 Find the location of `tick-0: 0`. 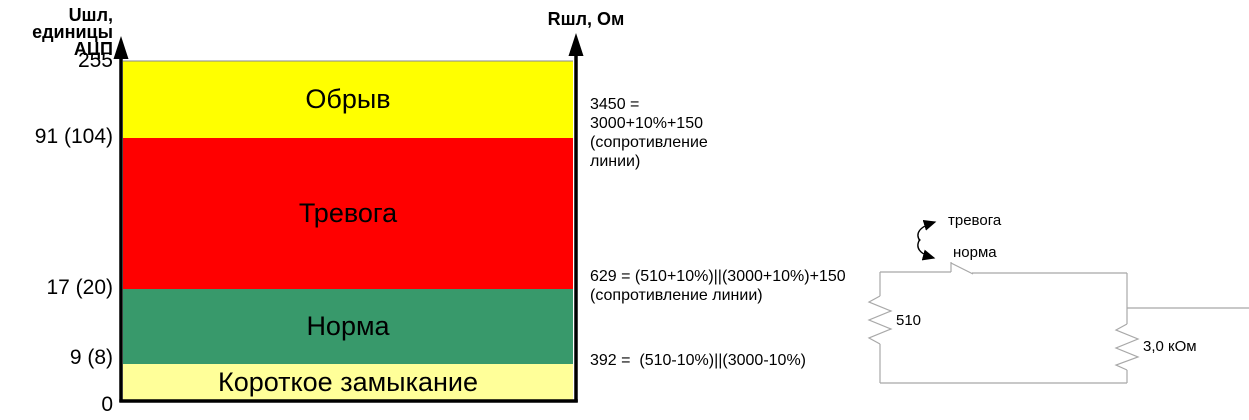

tick-0: 0 is located at coordinates (107, 404).